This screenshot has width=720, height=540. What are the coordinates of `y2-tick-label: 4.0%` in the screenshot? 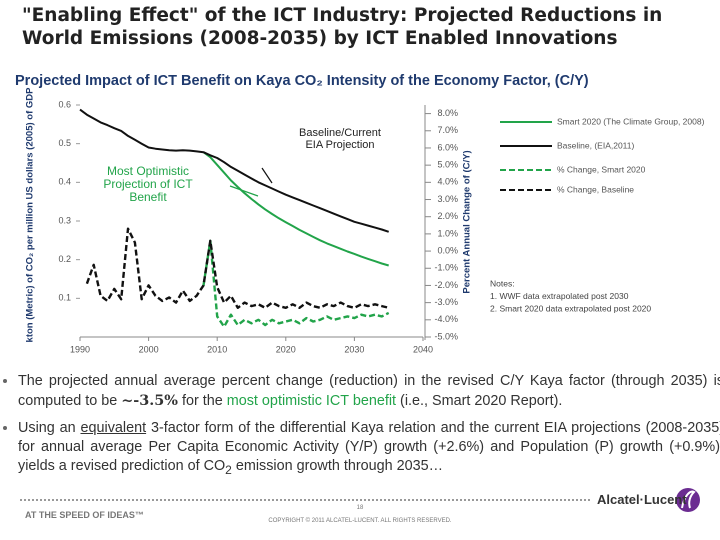 It's located at (447, 182).